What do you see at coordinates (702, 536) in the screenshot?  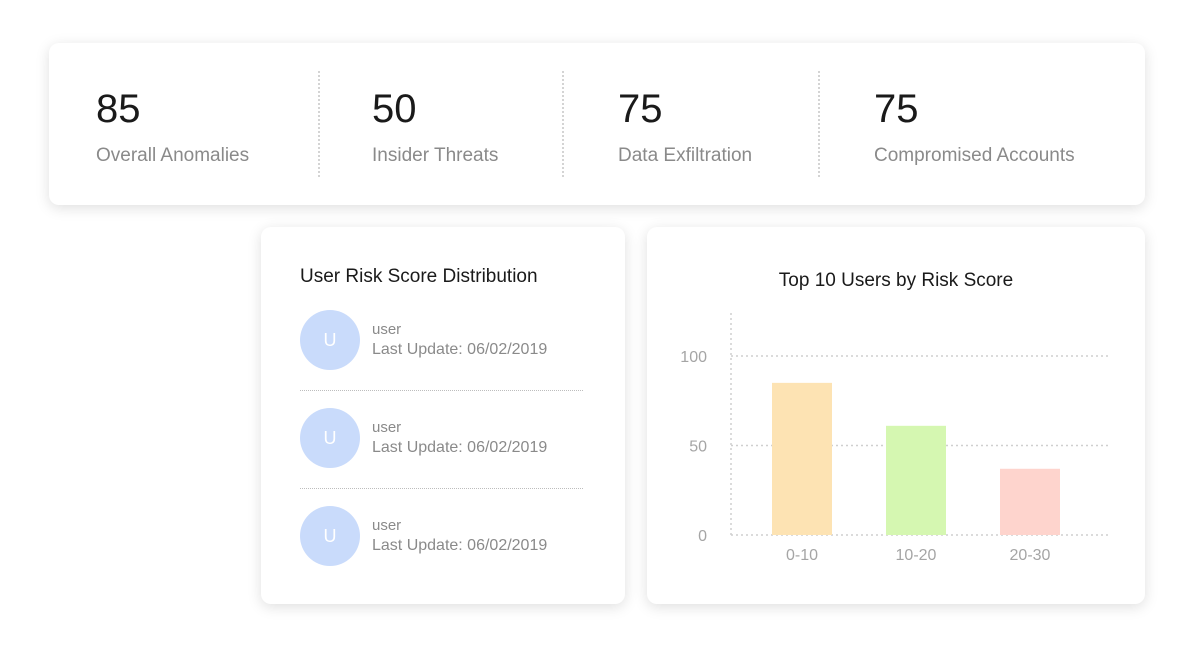 I see `y-tick-label: 0` at bounding box center [702, 536].